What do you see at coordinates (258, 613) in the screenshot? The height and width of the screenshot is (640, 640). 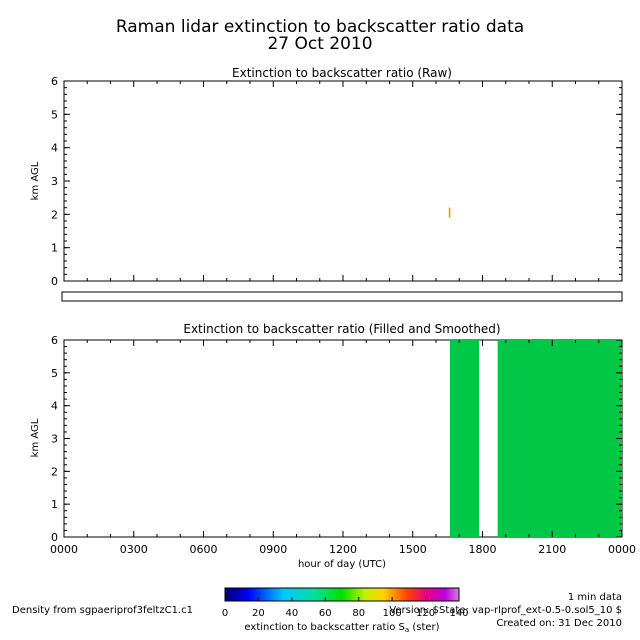 I see `colorbar-tick-label: 20` at bounding box center [258, 613].